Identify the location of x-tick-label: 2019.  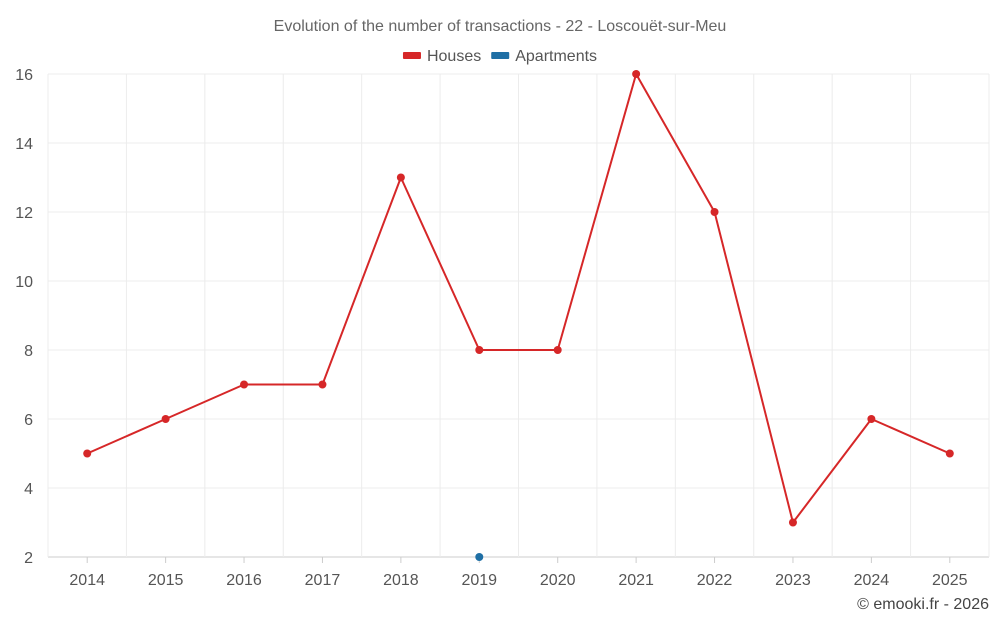
(479, 580).